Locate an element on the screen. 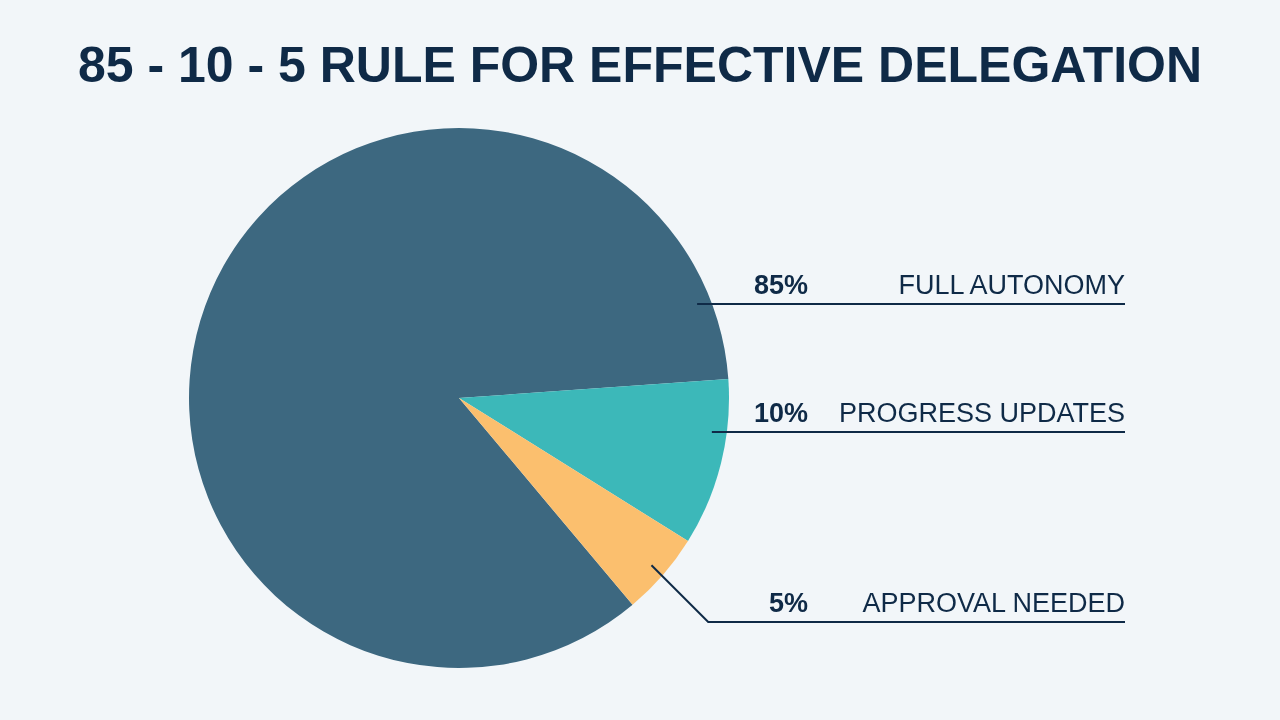 This screenshot has height=720, width=1280. data-label: 10% is located at coordinates (780, 413).